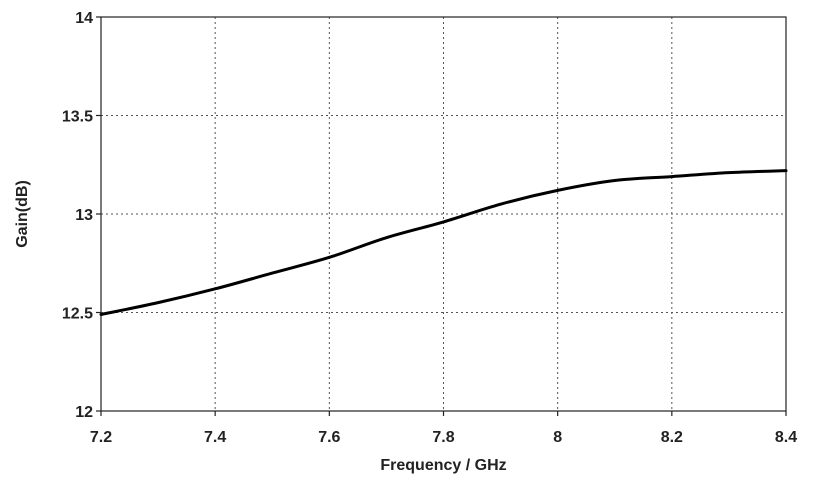  Describe the element at coordinates (84, 215) in the screenshot. I see `y-tick-label: 13` at that location.